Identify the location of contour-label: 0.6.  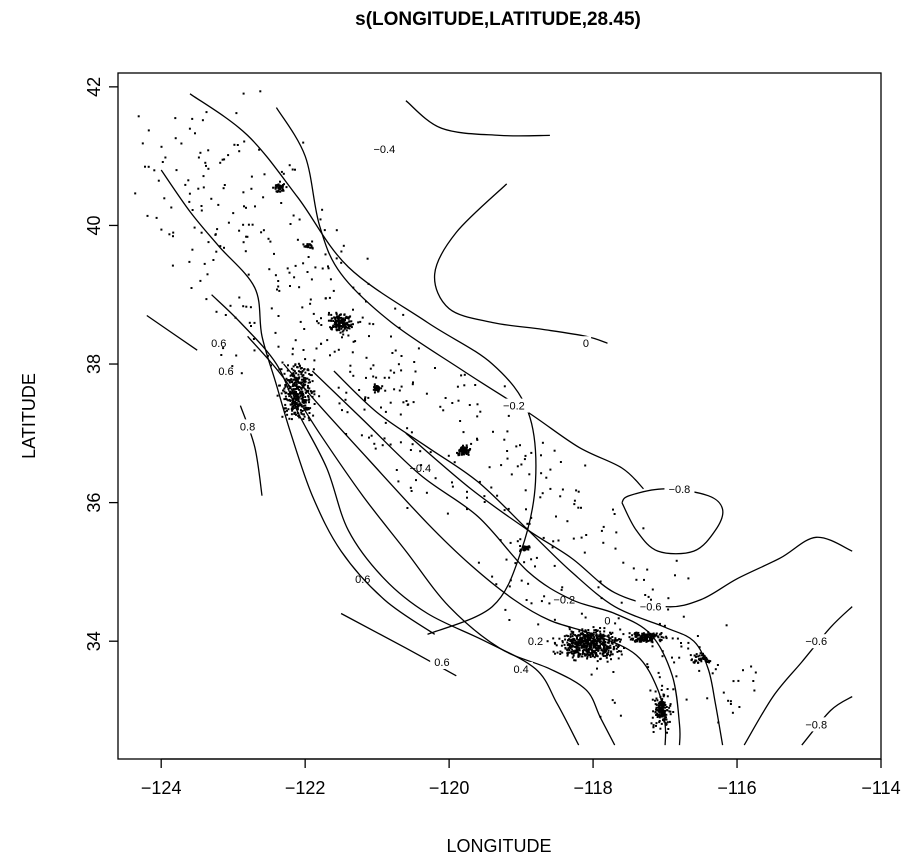
(225, 372).